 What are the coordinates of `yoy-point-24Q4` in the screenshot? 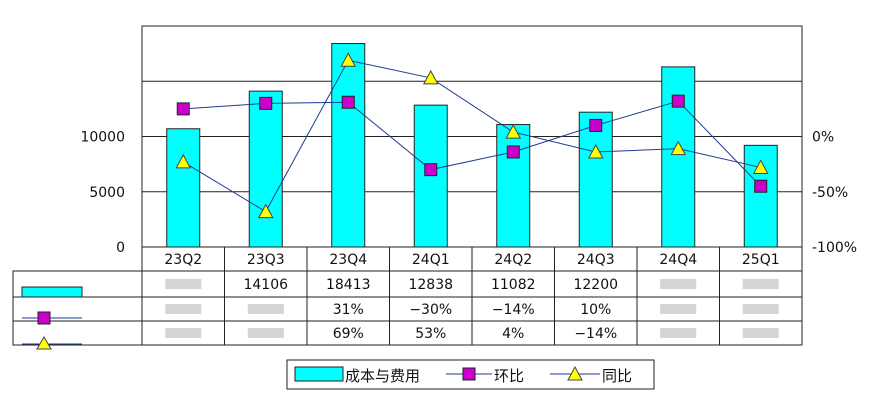 It's located at (678, 148).